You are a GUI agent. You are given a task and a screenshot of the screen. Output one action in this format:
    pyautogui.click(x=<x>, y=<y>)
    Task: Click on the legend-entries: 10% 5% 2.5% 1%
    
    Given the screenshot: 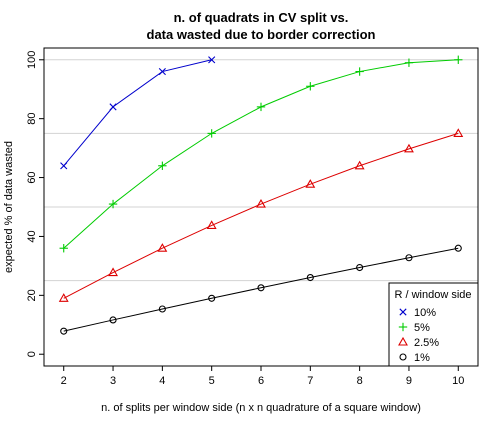 What is the action you would take?
    pyautogui.click(x=418, y=335)
    